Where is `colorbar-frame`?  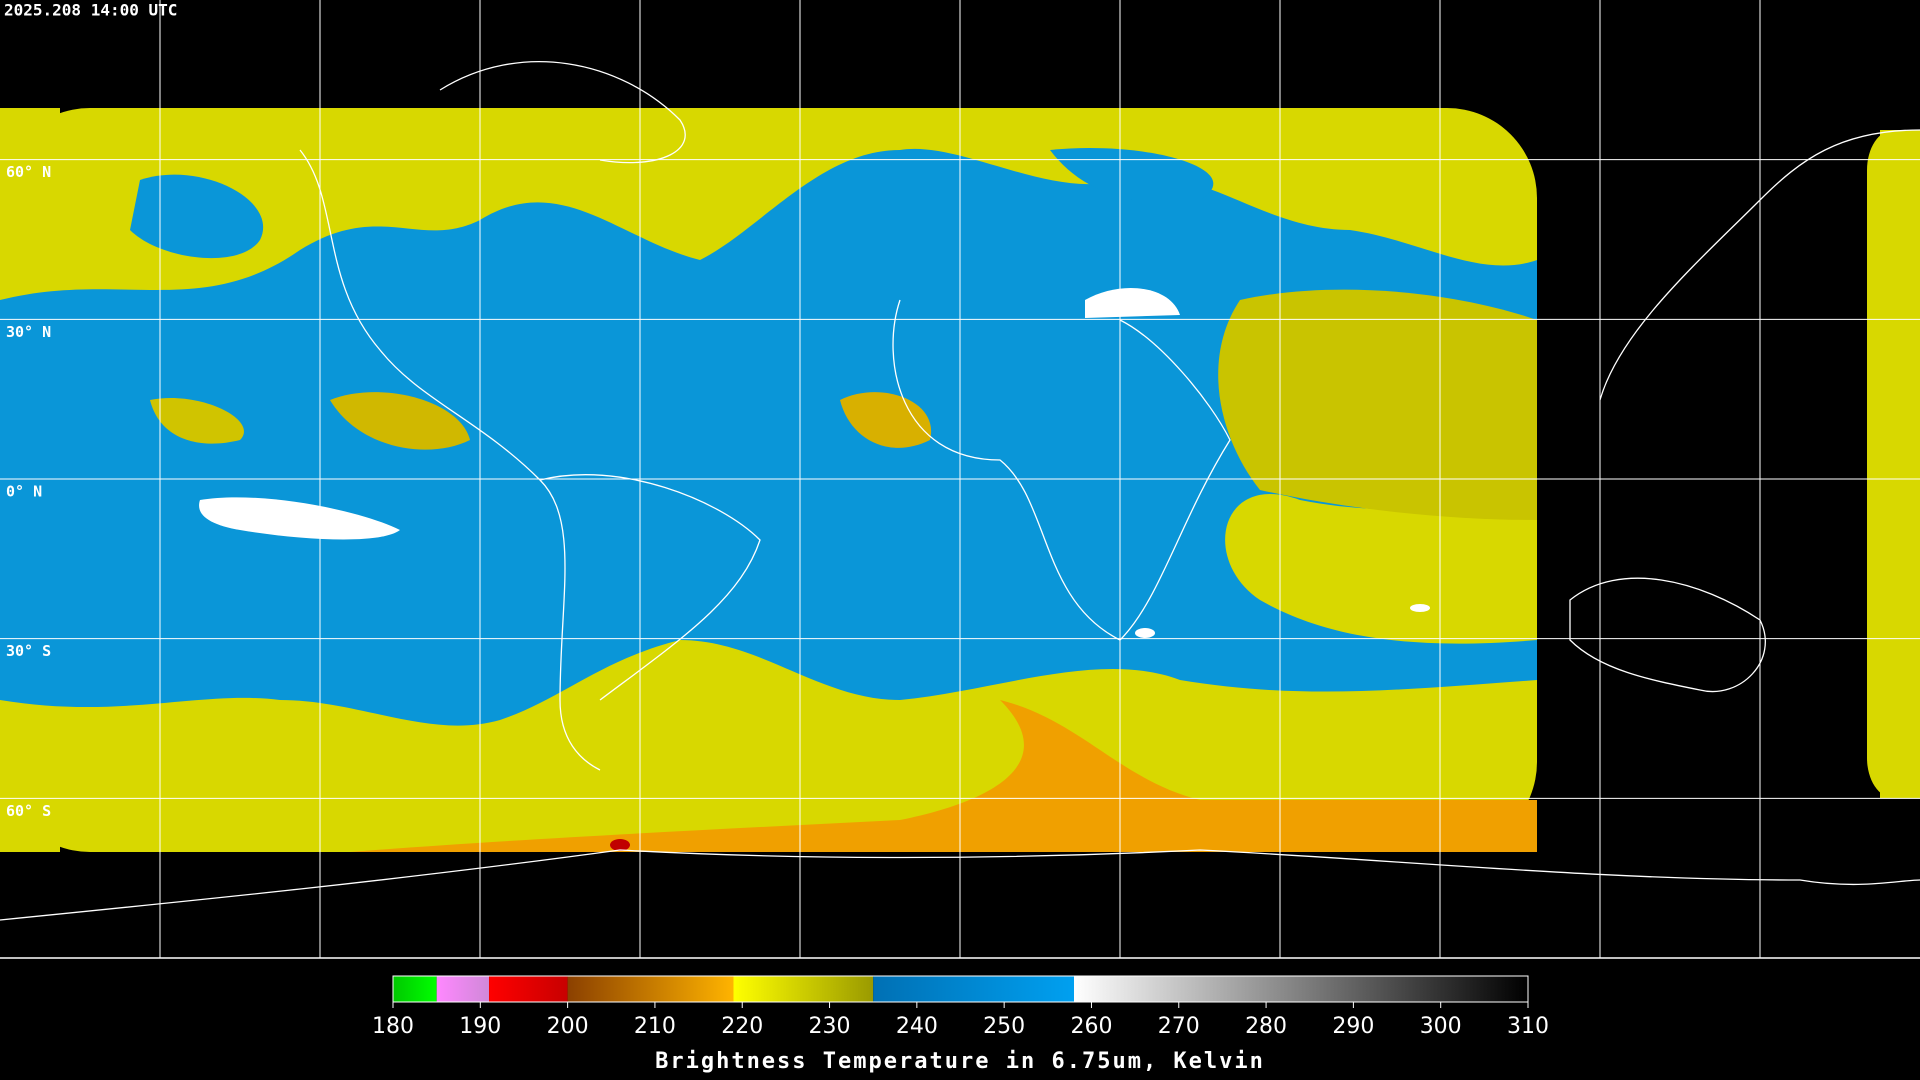 colorbar-frame is located at coordinates (960, 989).